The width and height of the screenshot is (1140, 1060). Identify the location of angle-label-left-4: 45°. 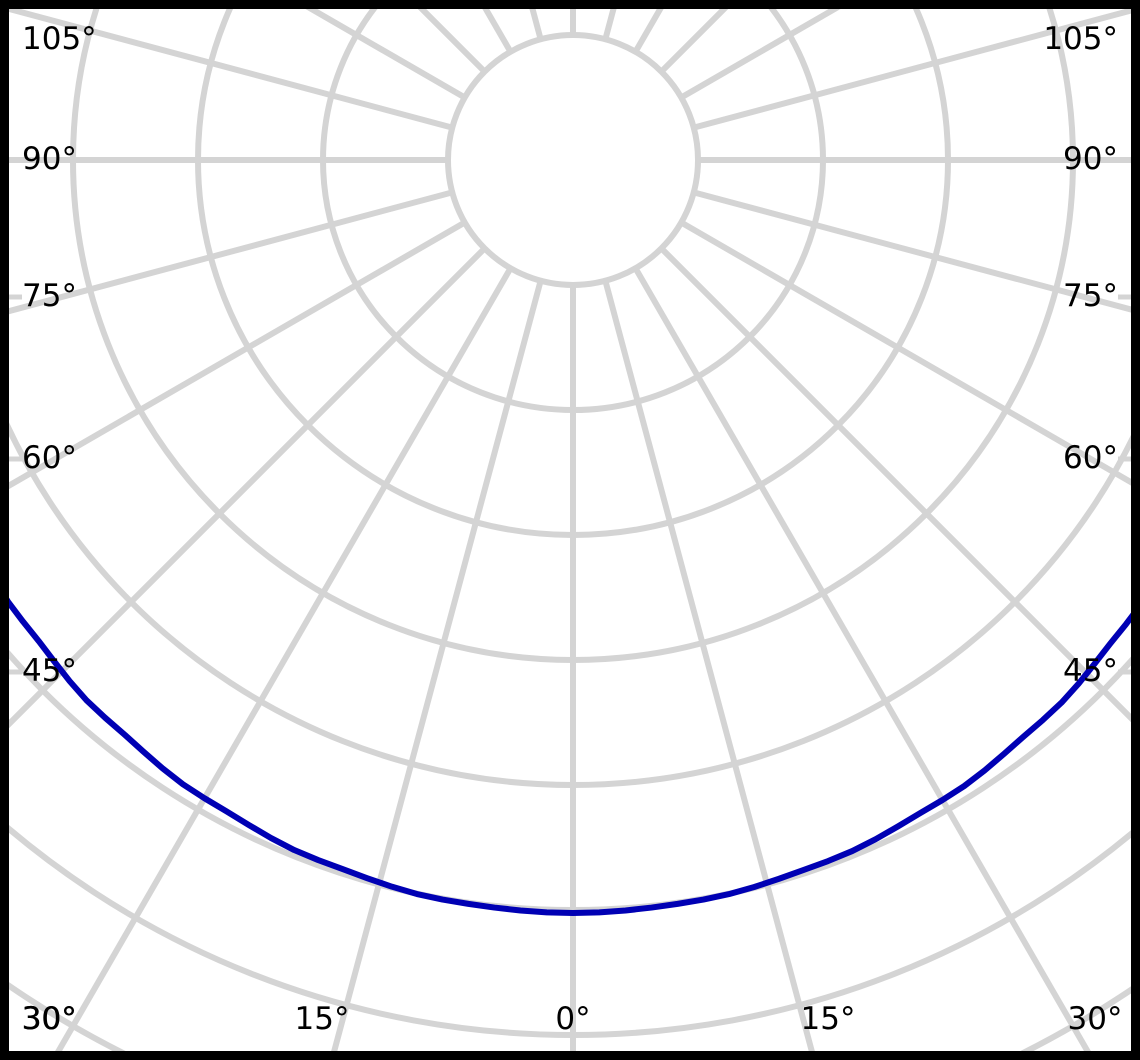
(49, 671).